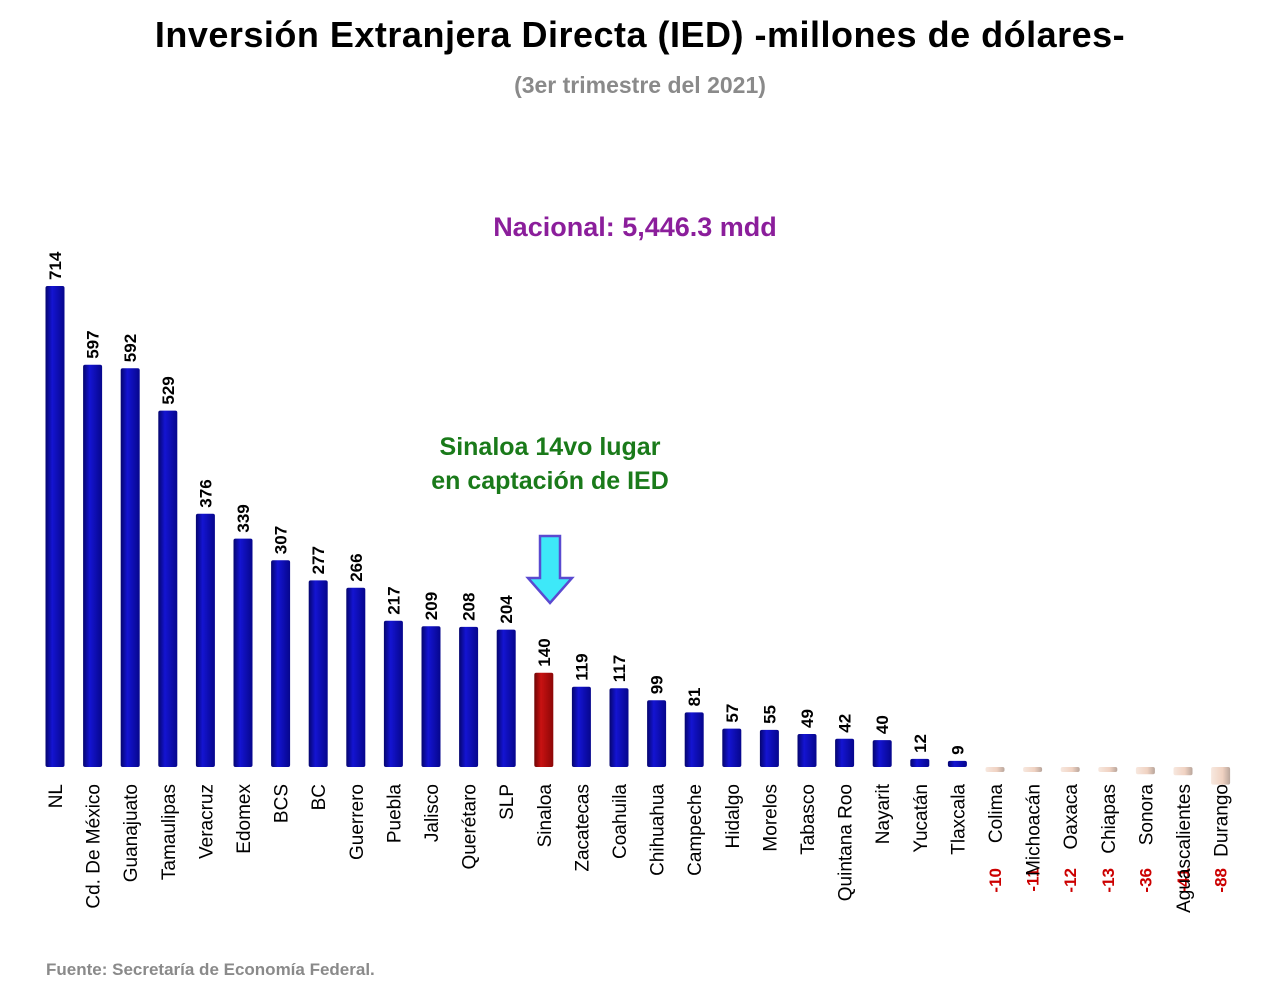  What do you see at coordinates (550, 464) in the screenshot?
I see `sinaloa-callout: Sinaloa 14vo lugar en captación de IED` at bounding box center [550, 464].